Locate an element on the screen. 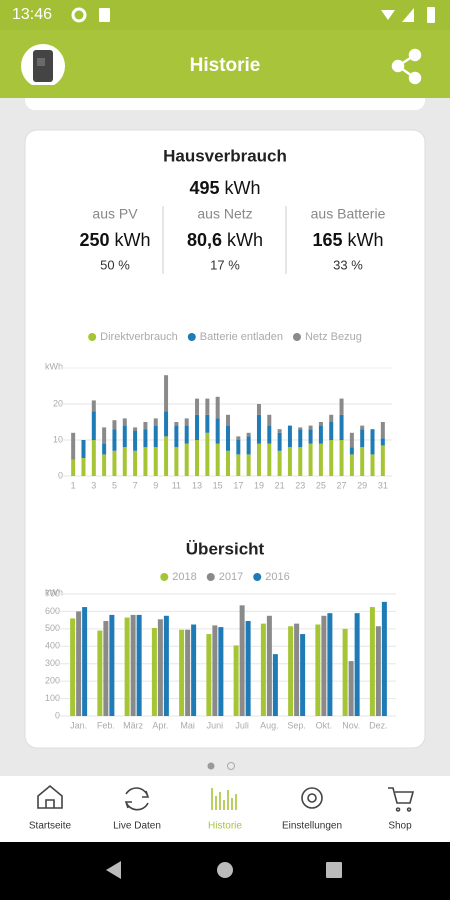 Image resolution: width=450 pixels, height=900 pixels. nav-label: Startseite is located at coordinates (50, 826).